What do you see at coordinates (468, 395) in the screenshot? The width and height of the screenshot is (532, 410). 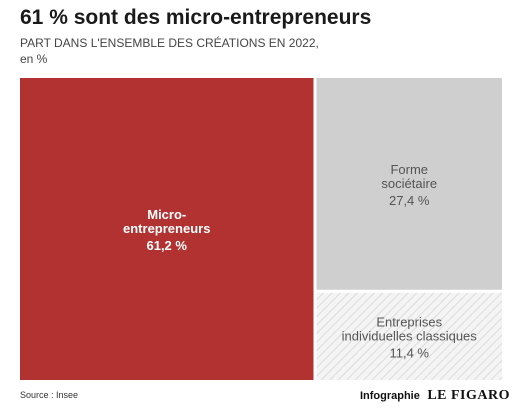 I see `credit-brand-logo: LE FIGARO` at bounding box center [468, 395].